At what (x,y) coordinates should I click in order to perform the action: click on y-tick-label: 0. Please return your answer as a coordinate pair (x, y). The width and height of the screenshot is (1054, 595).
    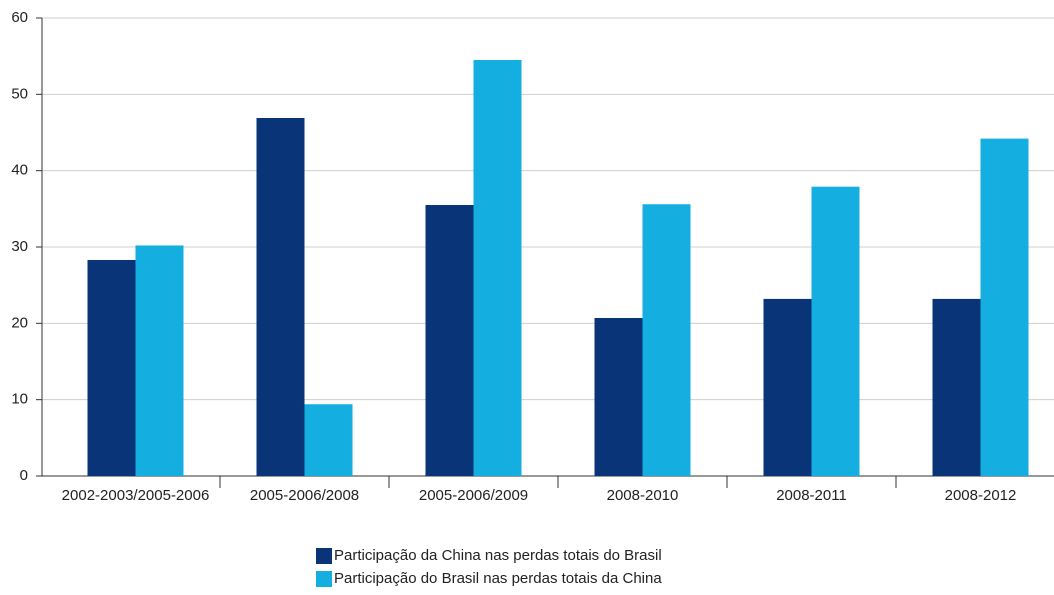
    Looking at the image, I should click on (24, 475).